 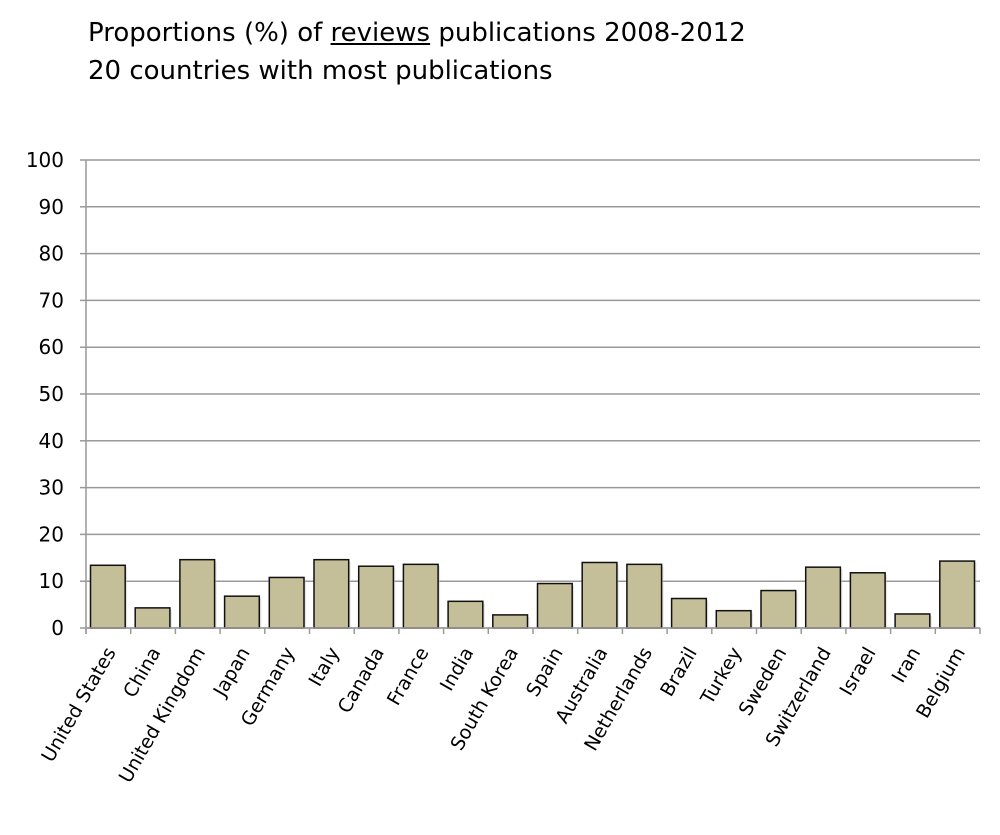 I want to click on title-text: publications 2008-2012, so click(x=588, y=33).